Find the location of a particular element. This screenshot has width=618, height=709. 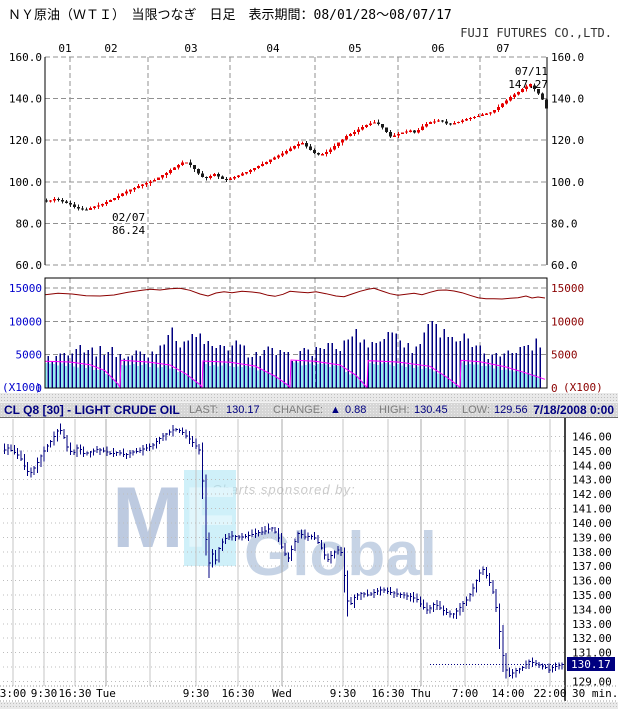

svg-text: 03 is located at coordinates (190, 48).